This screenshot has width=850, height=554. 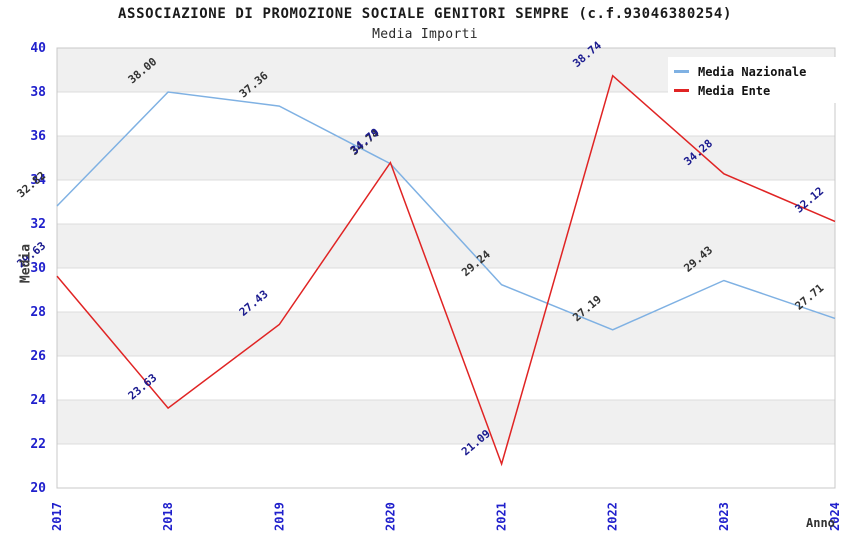 What do you see at coordinates (38, 312) in the screenshot?
I see `y-tick-label: 28` at bounding box center [38, 312].